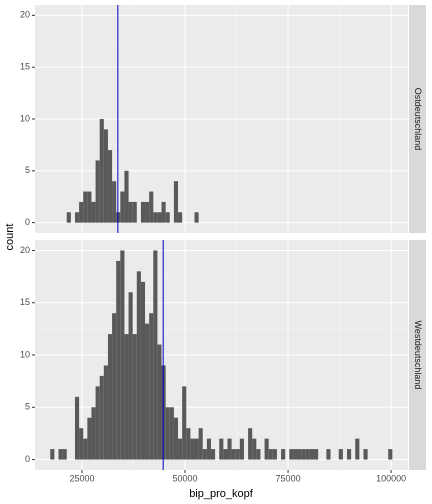 Image resolution: width=432 pixels, height=504 pixels. I want to click on y-tick-label: 10, so click(25, 354).